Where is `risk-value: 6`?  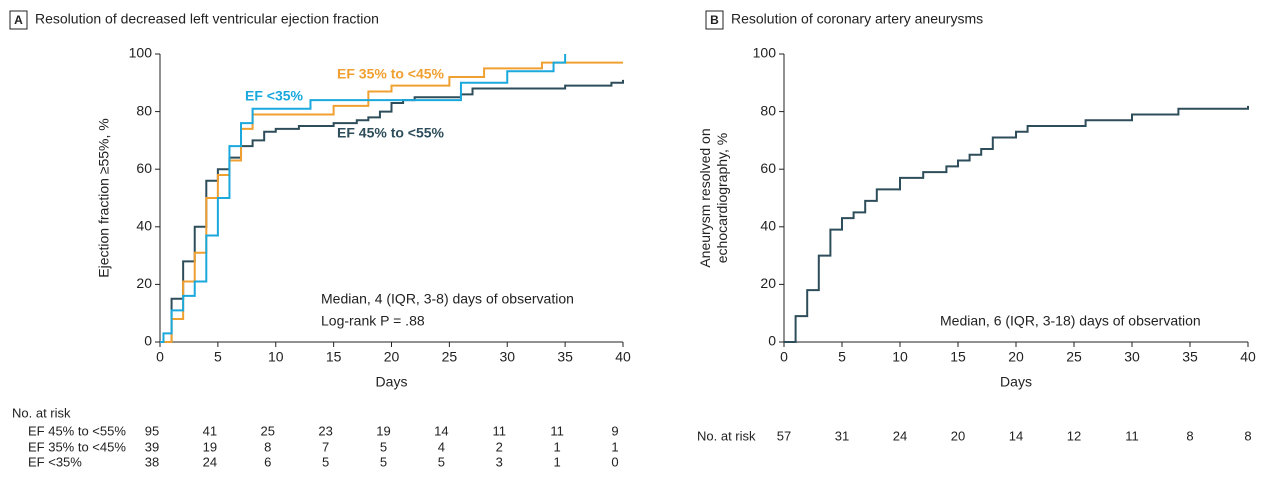 risk-value: 6 is located at coordinates (267, 461).